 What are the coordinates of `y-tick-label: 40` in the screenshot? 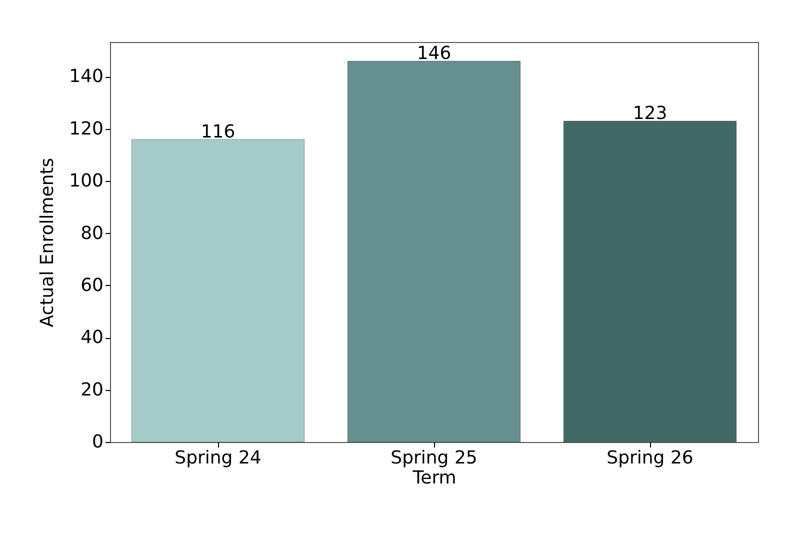 It's located at (92, 337).